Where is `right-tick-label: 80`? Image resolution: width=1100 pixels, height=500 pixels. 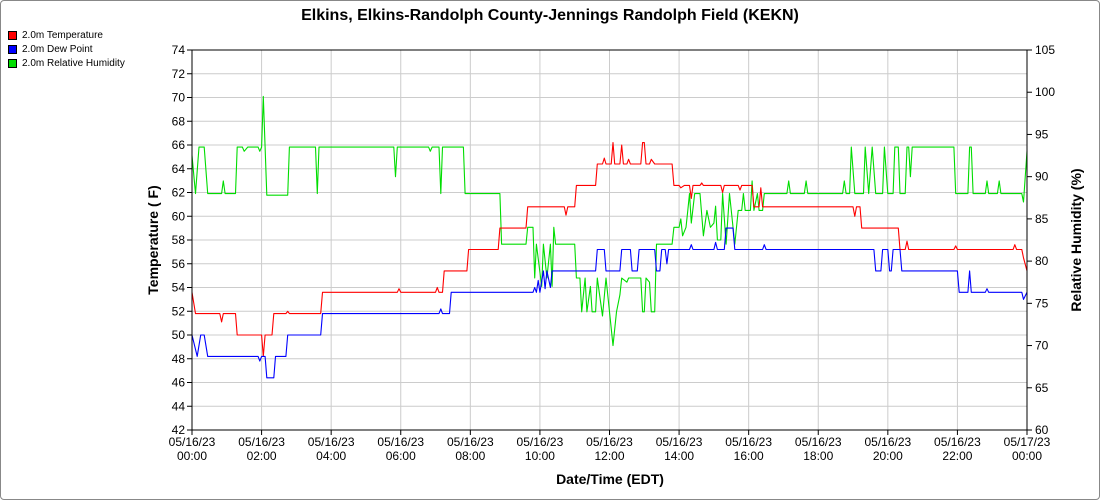 right-tick-label: 80 is located at coordinates (1042, 261).